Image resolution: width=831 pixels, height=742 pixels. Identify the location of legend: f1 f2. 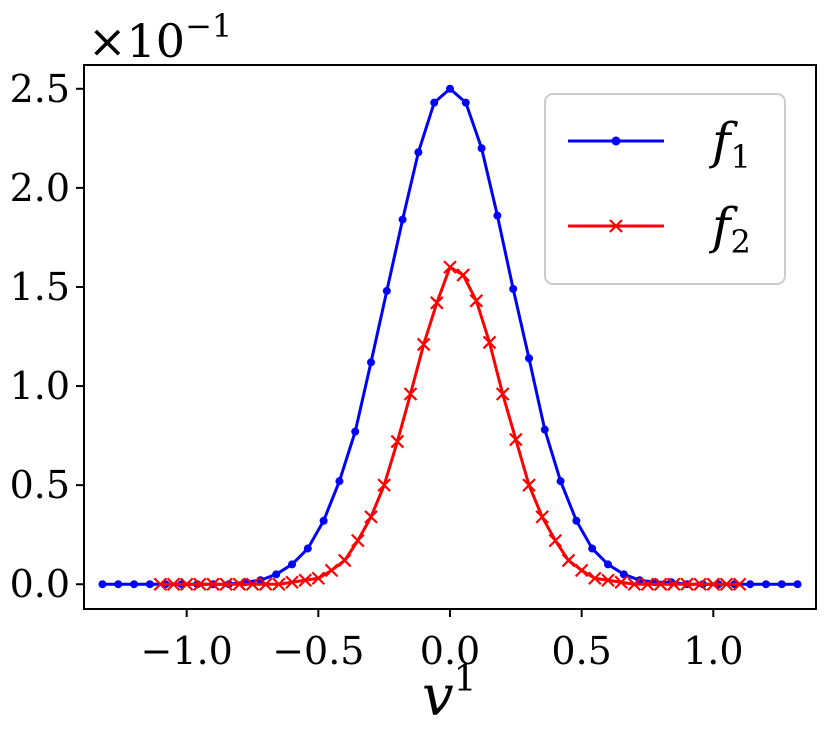
(665, 189).